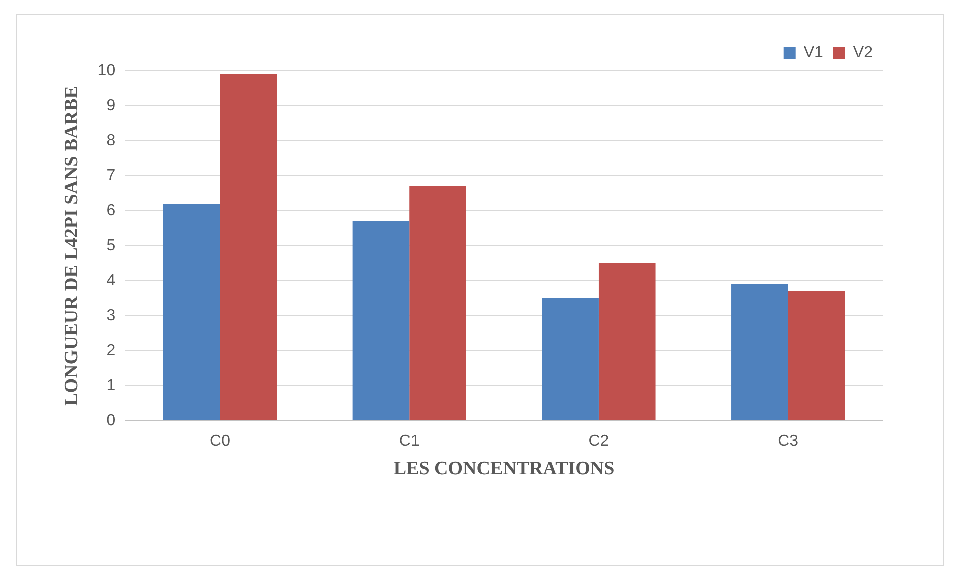 This screenshot has height=578, width=960. What do you see at coordinates (111, 351) in the screenshot?
I see `y-tick-label: 2` at bounding box center [111, 351].